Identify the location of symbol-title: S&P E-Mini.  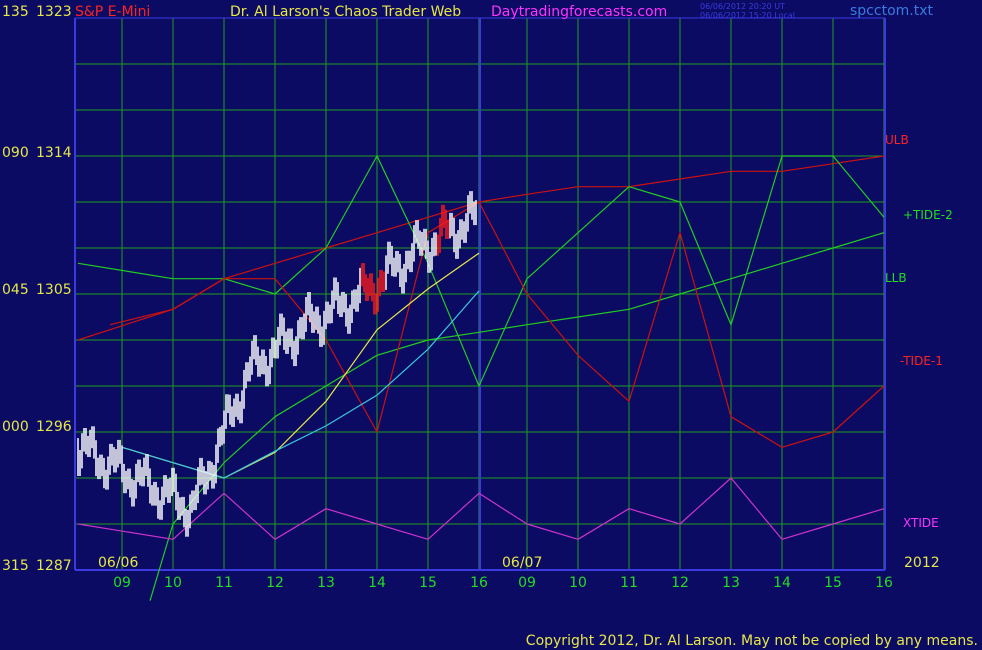
(112, 12).